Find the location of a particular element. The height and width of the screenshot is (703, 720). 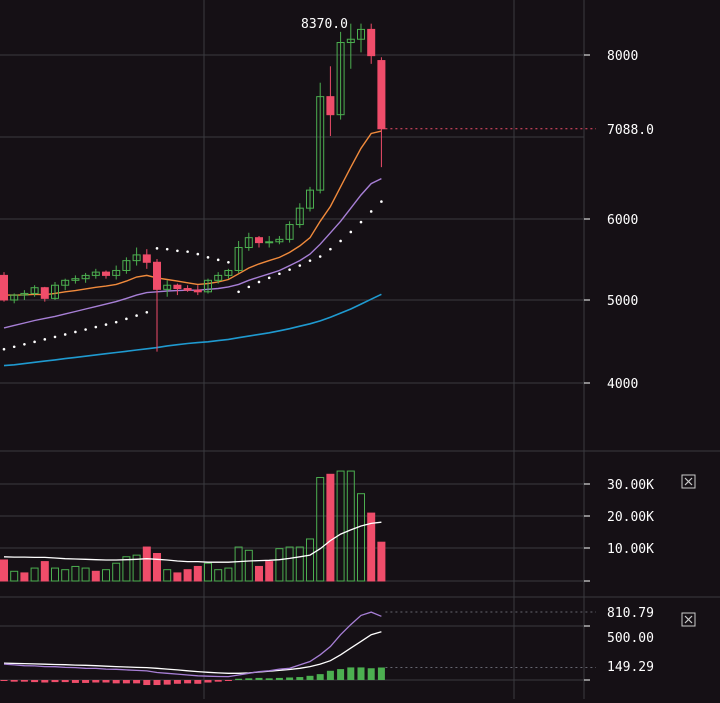

volume-panel is located at coordinates (193, 526).